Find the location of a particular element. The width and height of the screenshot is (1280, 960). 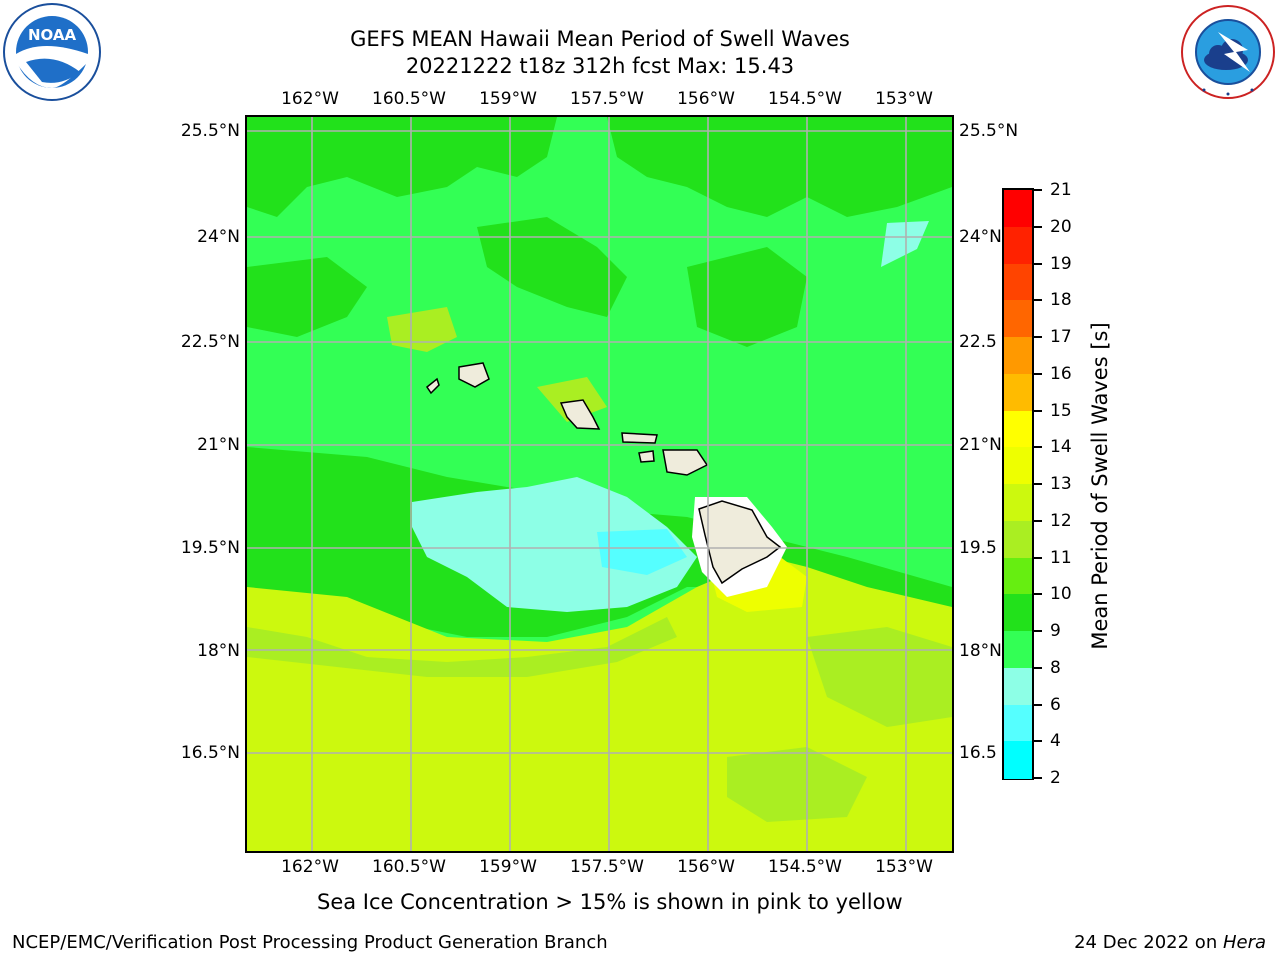

lon-tick-top: 159°W is located at coordinates (508, 99).